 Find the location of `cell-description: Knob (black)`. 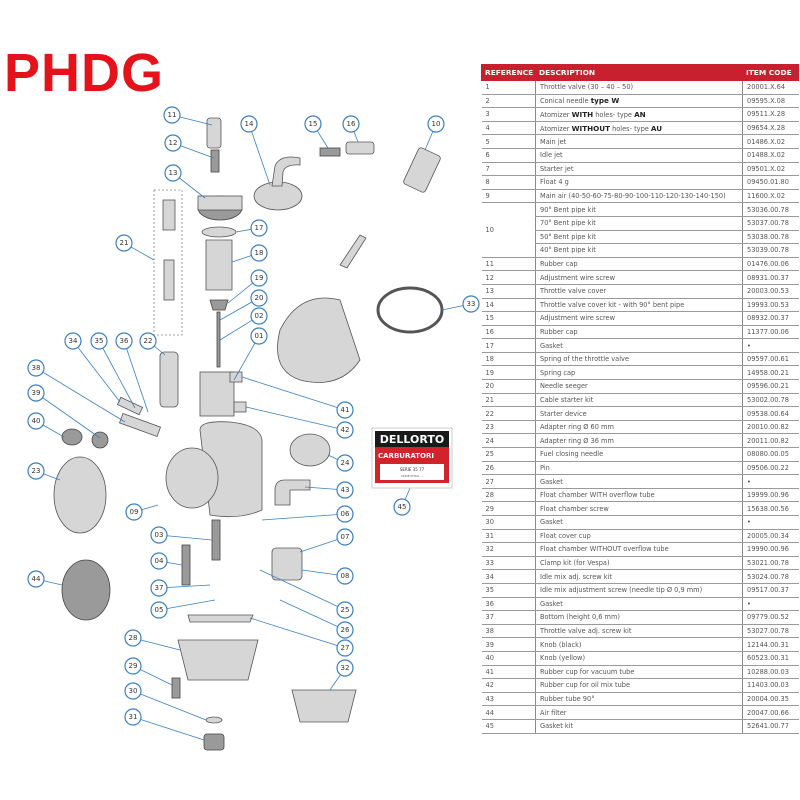

cell-description: Knob (black) is located at coordinates (639, 644).